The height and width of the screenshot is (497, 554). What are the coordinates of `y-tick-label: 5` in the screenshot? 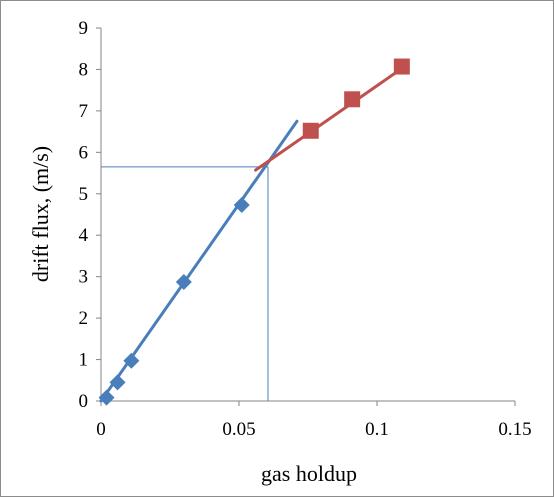 It's located at (84, 194).